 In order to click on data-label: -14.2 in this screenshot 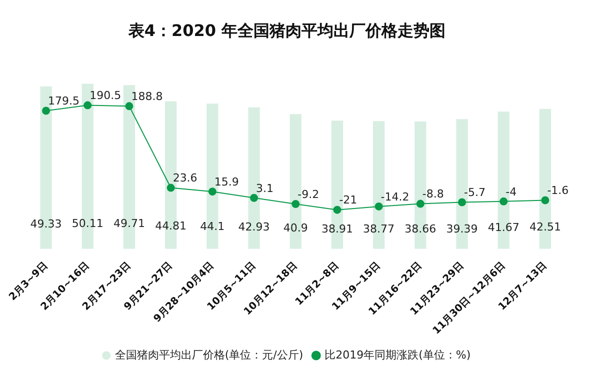, I will do `click(395, 197)`.